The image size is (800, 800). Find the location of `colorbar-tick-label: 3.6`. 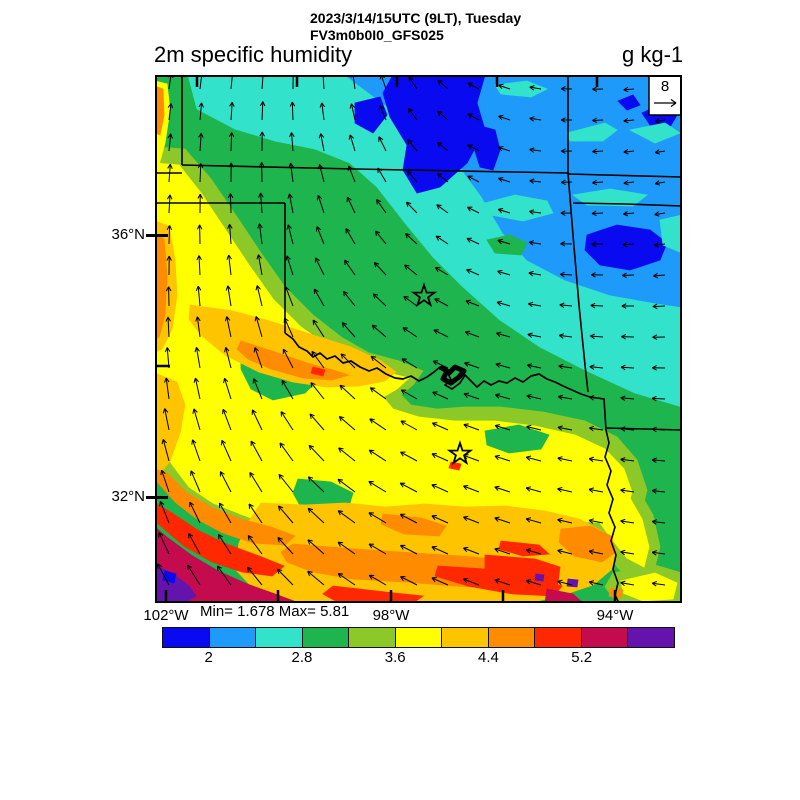

colorbar-tick-label: 3.6 is located at coordinates (395, 657).